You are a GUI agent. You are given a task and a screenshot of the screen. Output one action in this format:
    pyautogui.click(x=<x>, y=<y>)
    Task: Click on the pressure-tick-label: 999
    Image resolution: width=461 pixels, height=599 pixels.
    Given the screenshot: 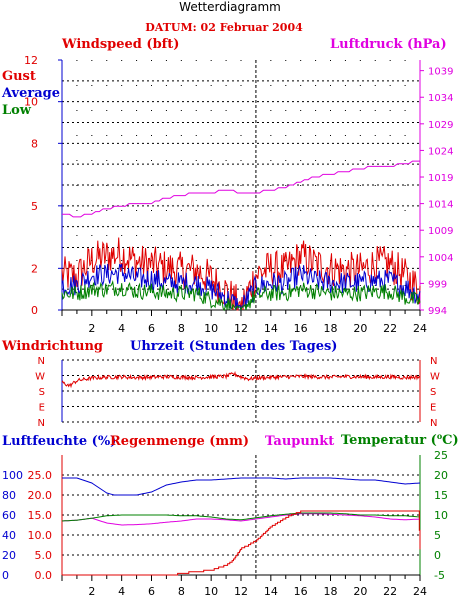 What is the action you would take?
    pyautogui.click(x=437, y=284)
    